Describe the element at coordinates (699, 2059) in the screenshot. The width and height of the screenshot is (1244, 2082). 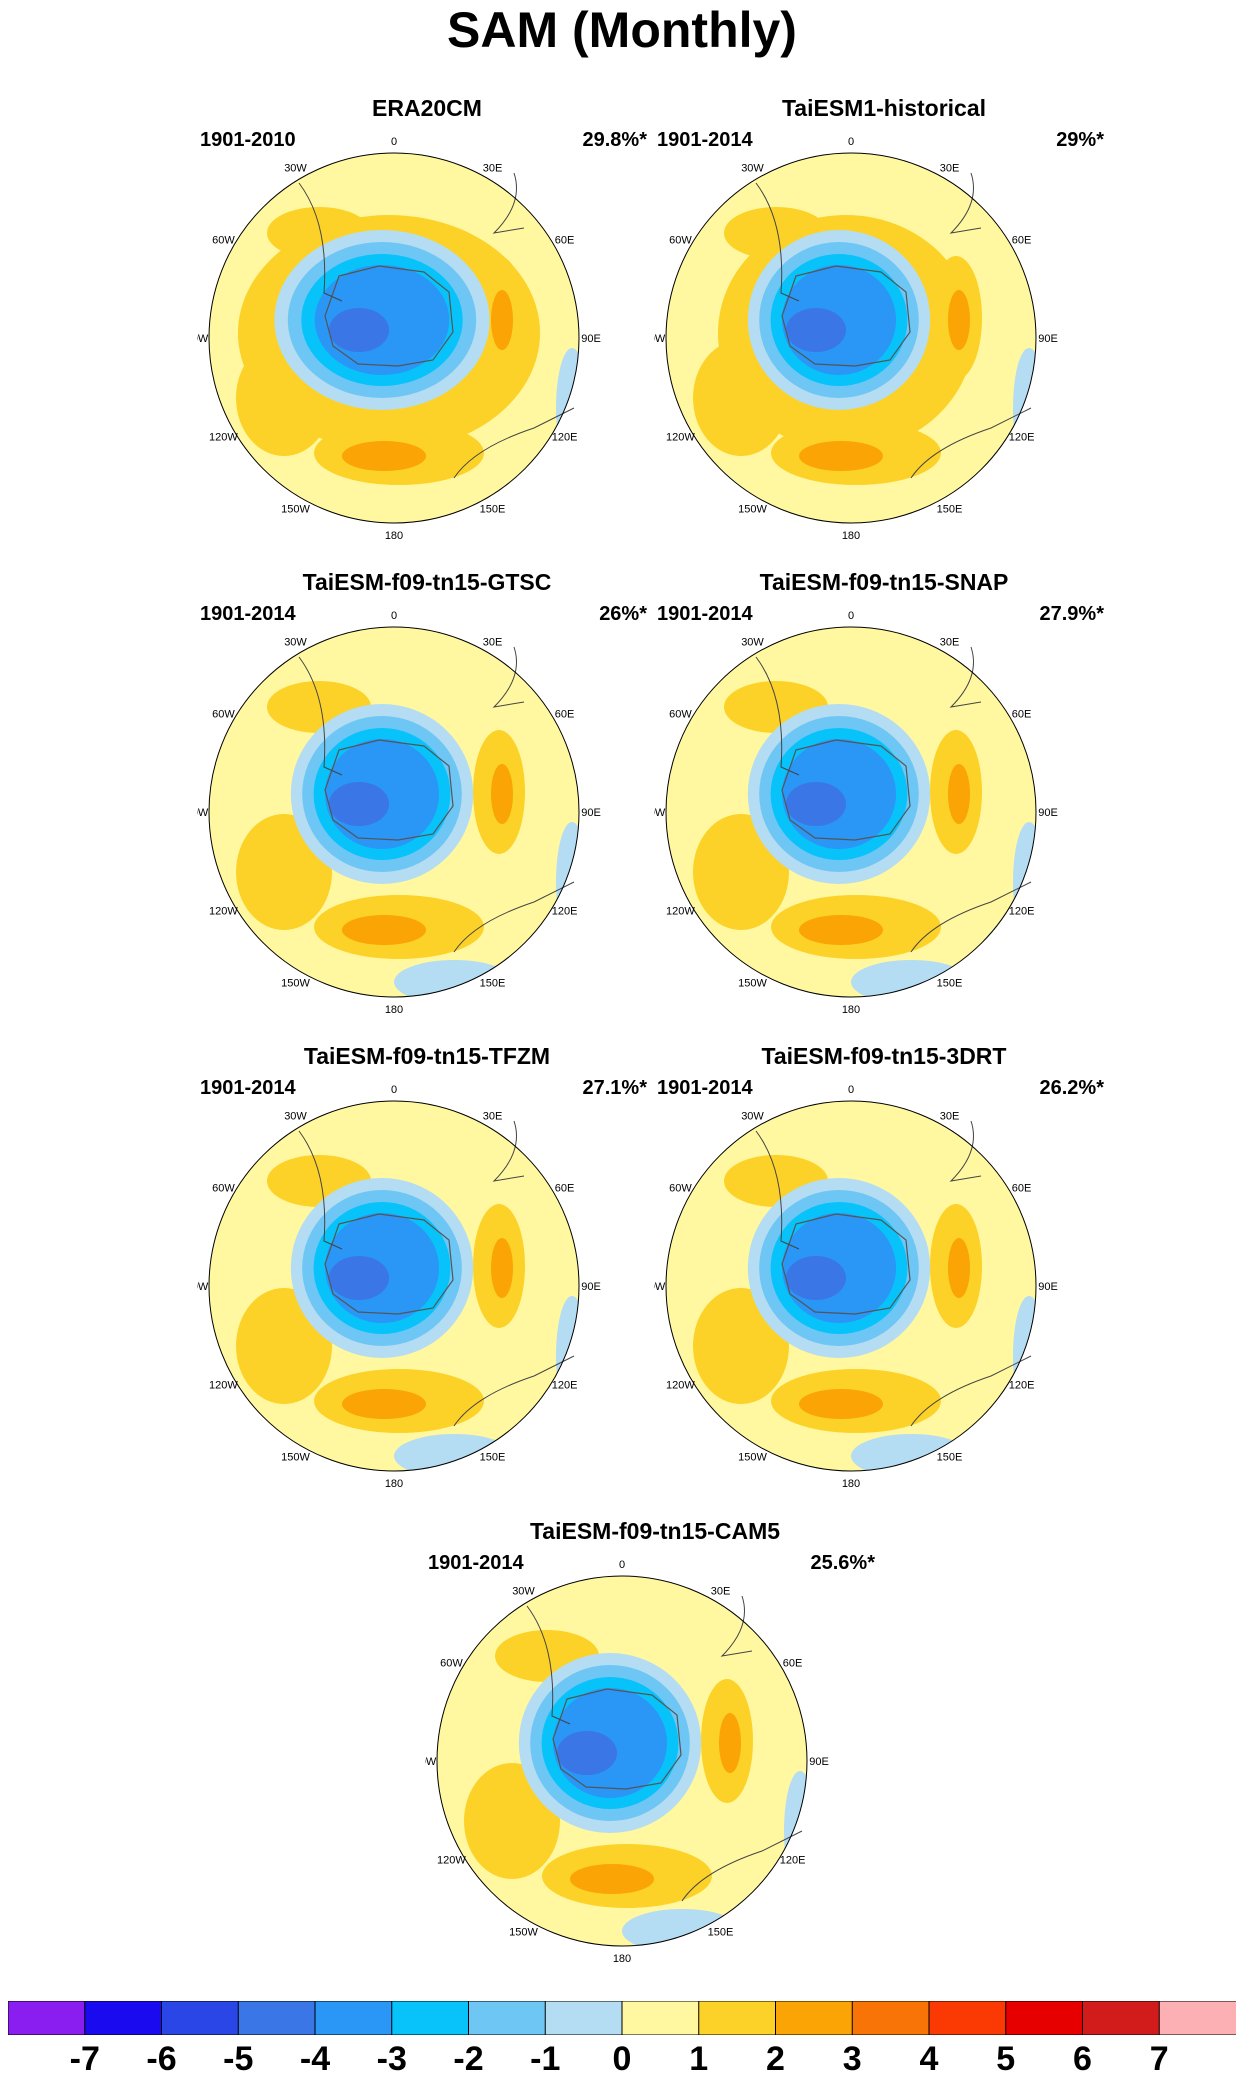
I see `colorbar-tick-label: 1` at that location.